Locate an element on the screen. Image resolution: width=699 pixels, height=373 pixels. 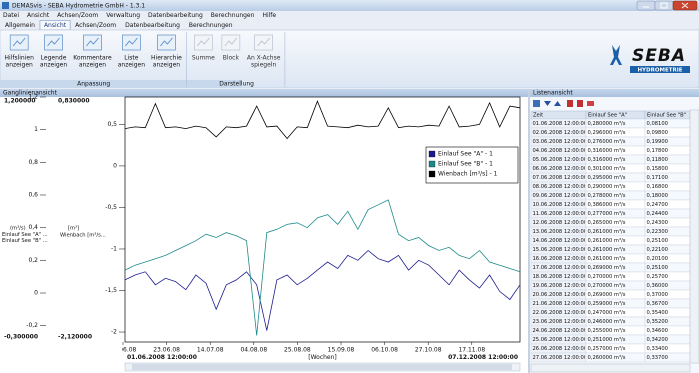
table-cell-text: 0,25700 is located at coordinates (657, 277).